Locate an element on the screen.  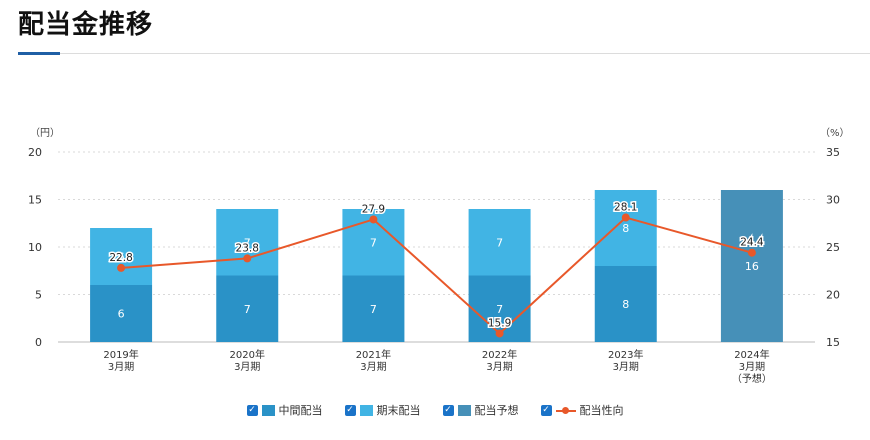
legend-item-payout-line: ✓ 配当性向 is located at coordinates (582, 410).